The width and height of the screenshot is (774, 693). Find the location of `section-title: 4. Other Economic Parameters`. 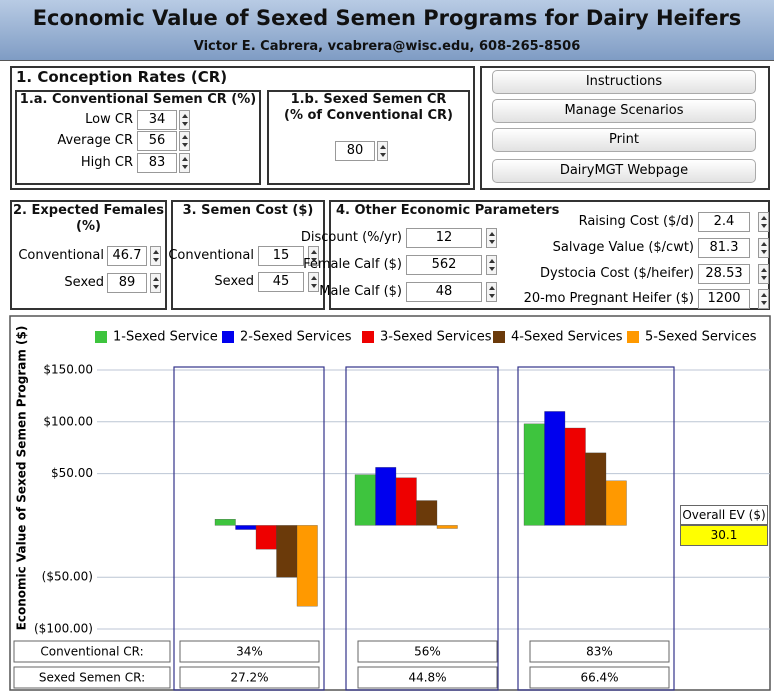

section-title: 4. Other Economic Parameters is located at coordinates (448, 210).